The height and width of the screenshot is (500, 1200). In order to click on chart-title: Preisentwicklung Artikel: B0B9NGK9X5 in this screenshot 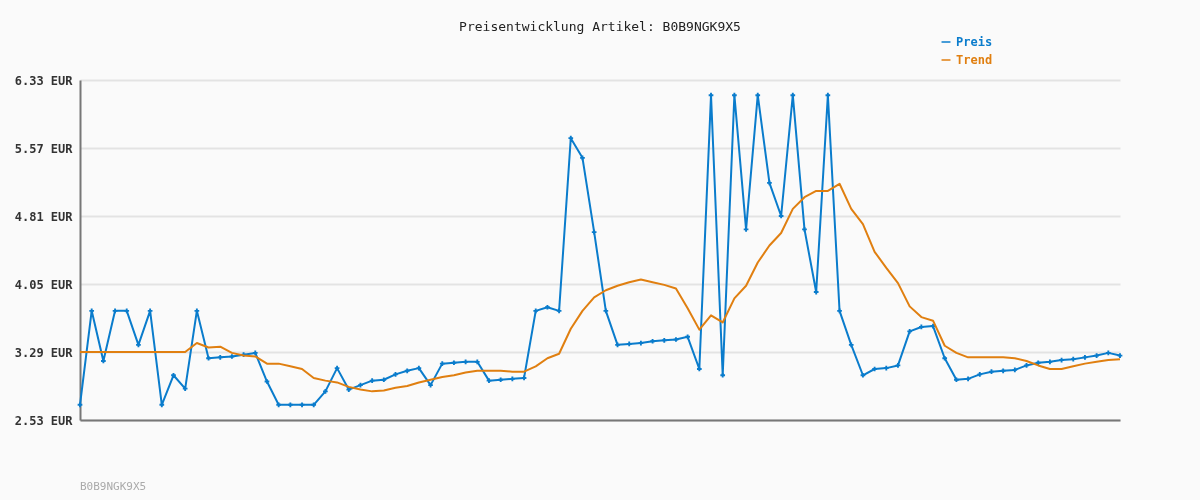, I will do `click(600, 26)`.